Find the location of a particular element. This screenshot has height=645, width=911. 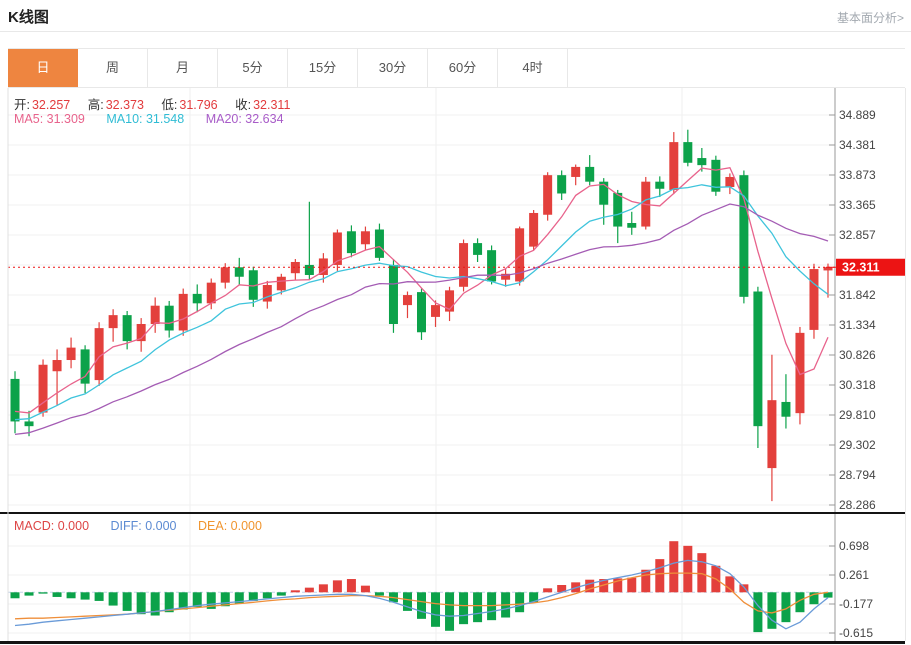

tab-day: 日 is located at coordinates (43, 68).